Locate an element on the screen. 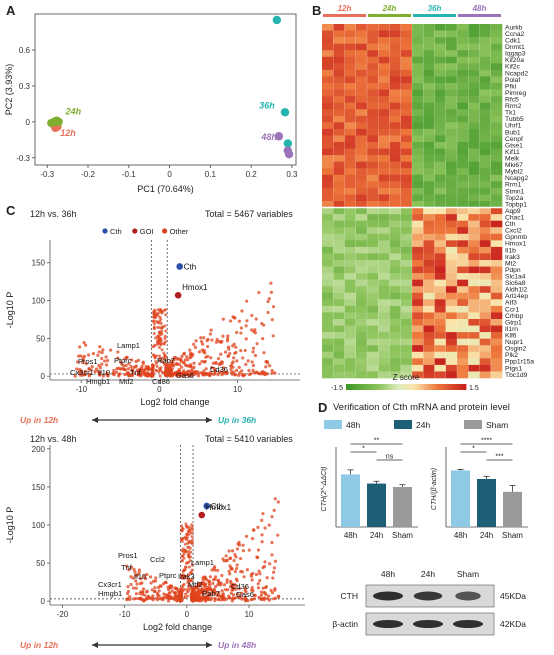  volcano-x-tick-label: 10 is located at coordinates (237, 389).